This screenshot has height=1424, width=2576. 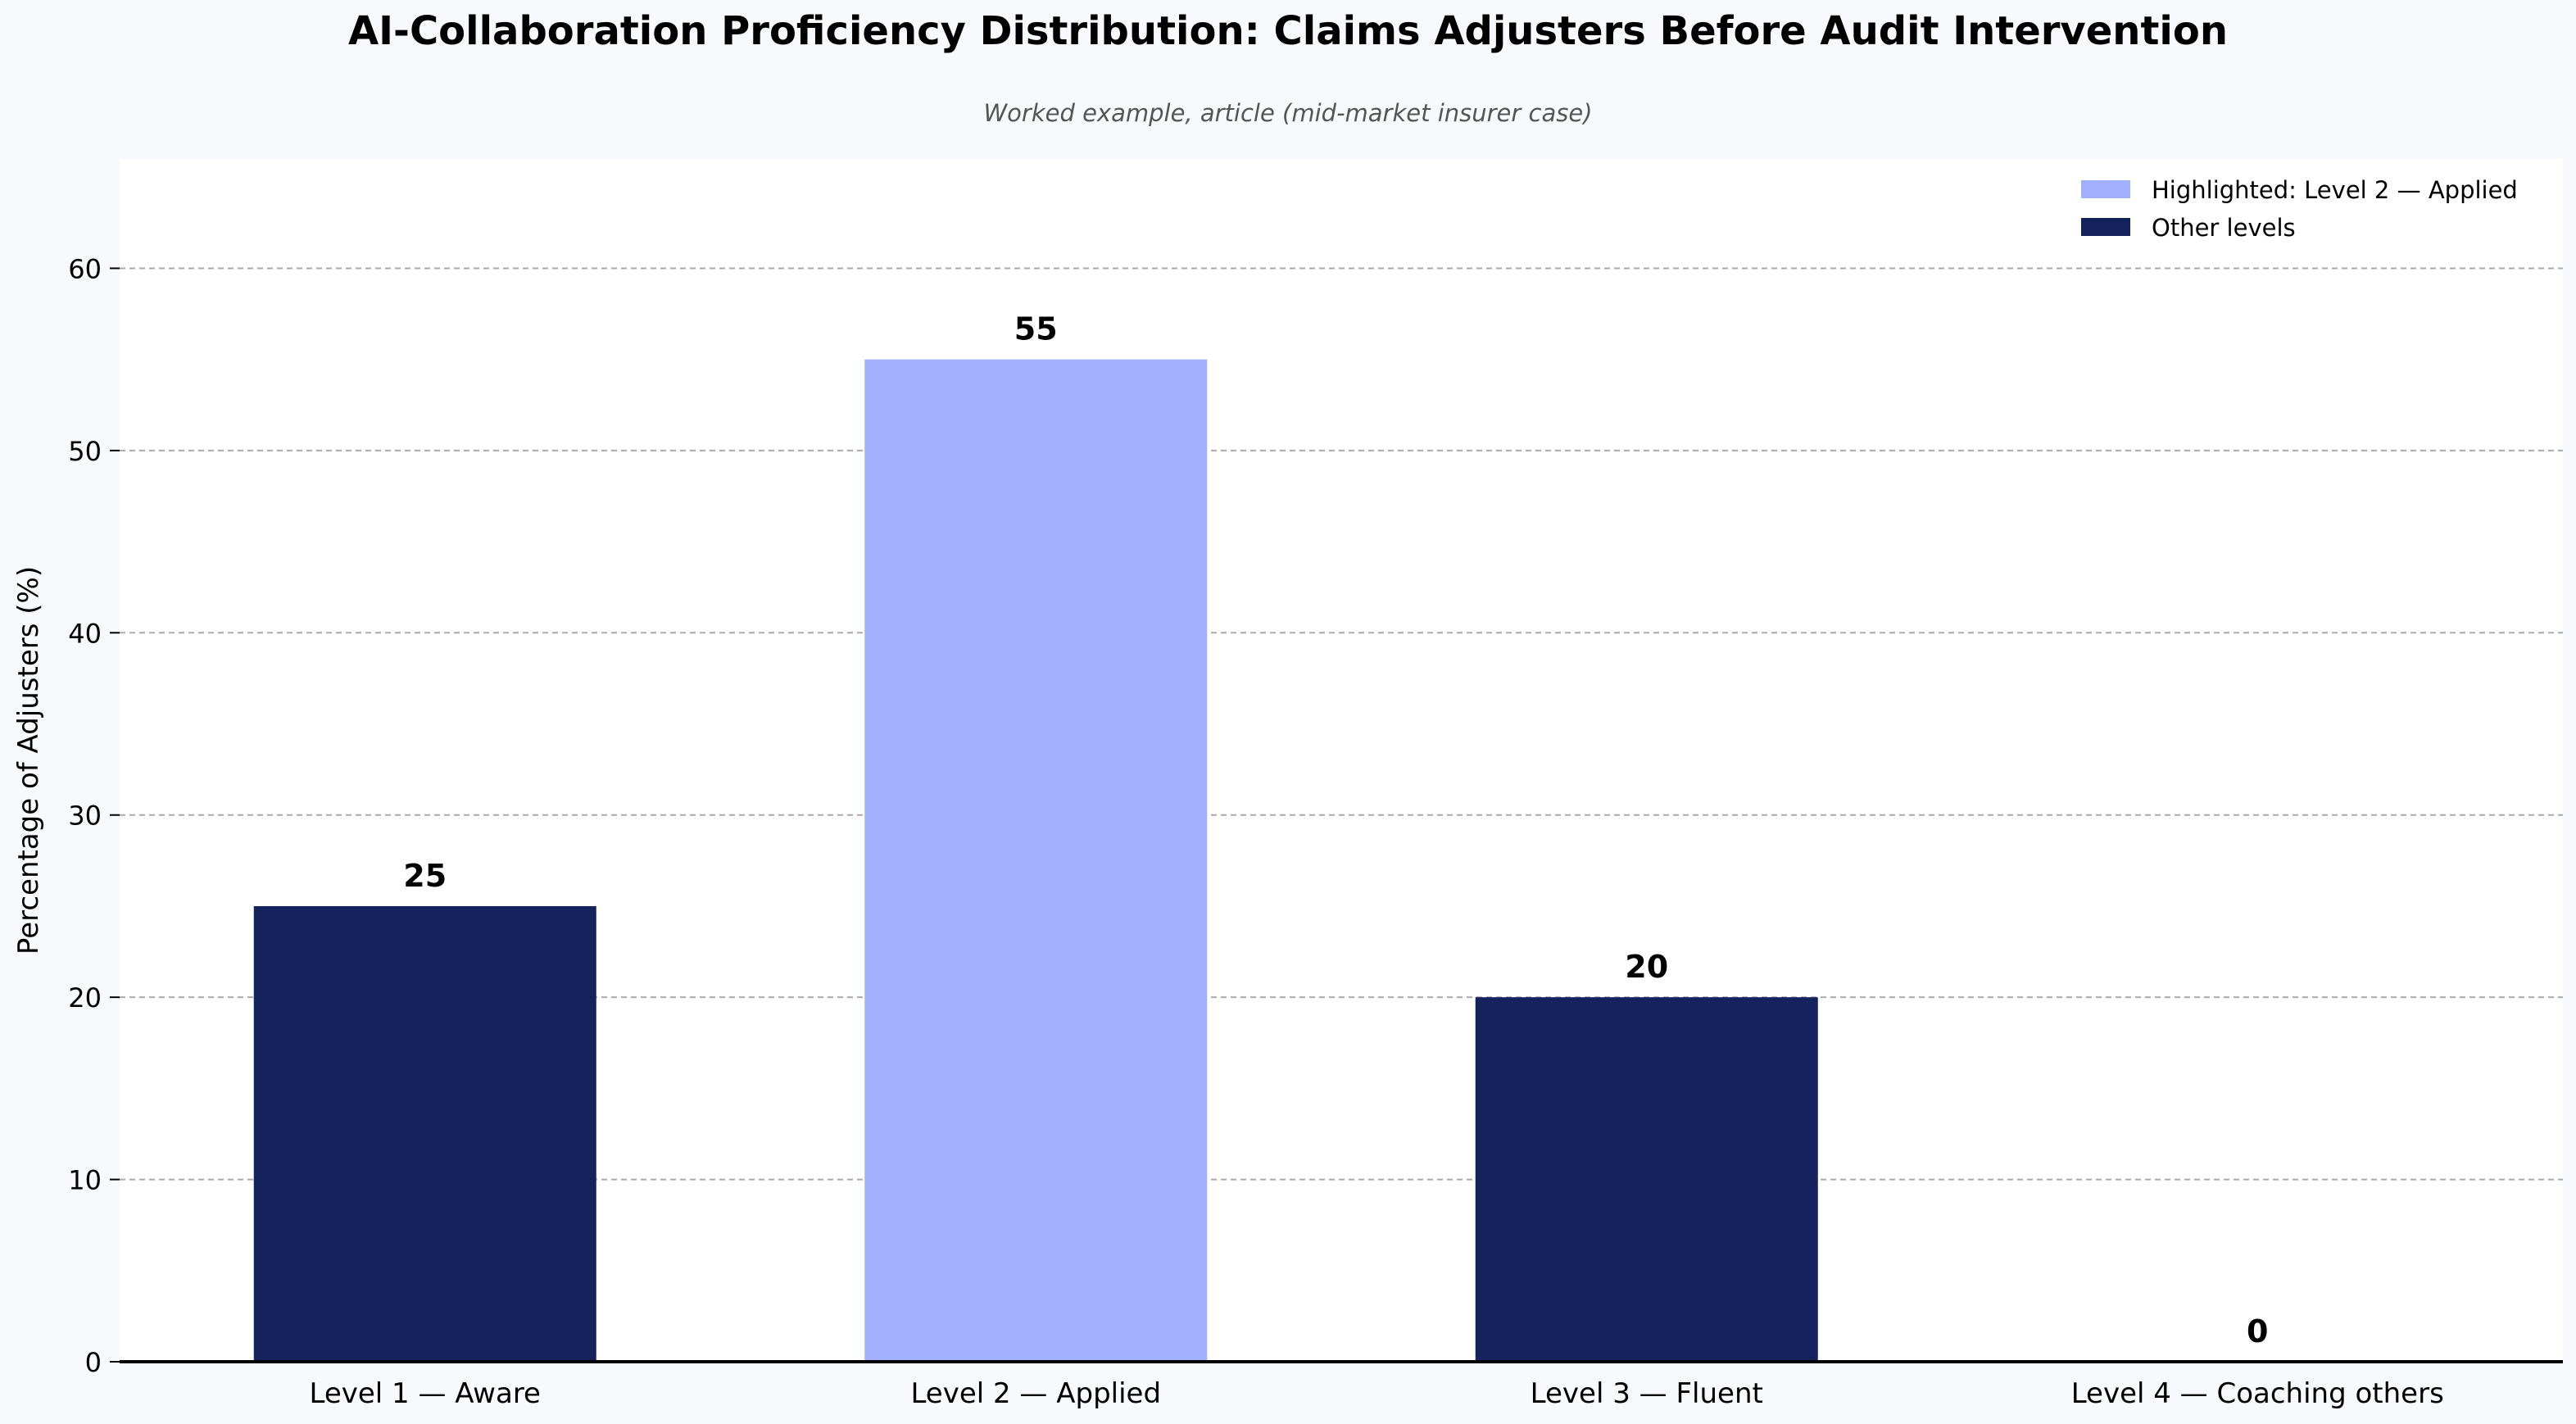 What do you see at coordinates (85, 451) in the screenshot?
I see `y-tick-label: 50` at bounding box center [85, 451].